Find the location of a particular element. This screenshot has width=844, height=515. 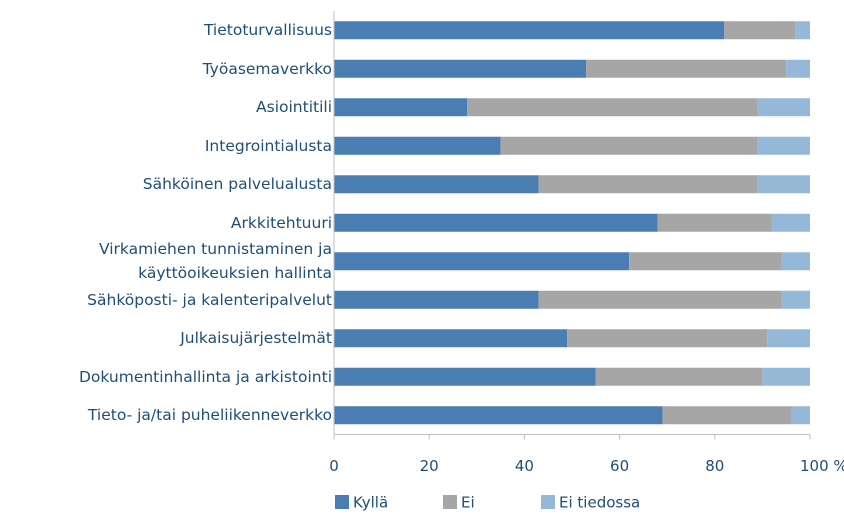

x-tick-label: 80 is located at coordinates (714, 466).